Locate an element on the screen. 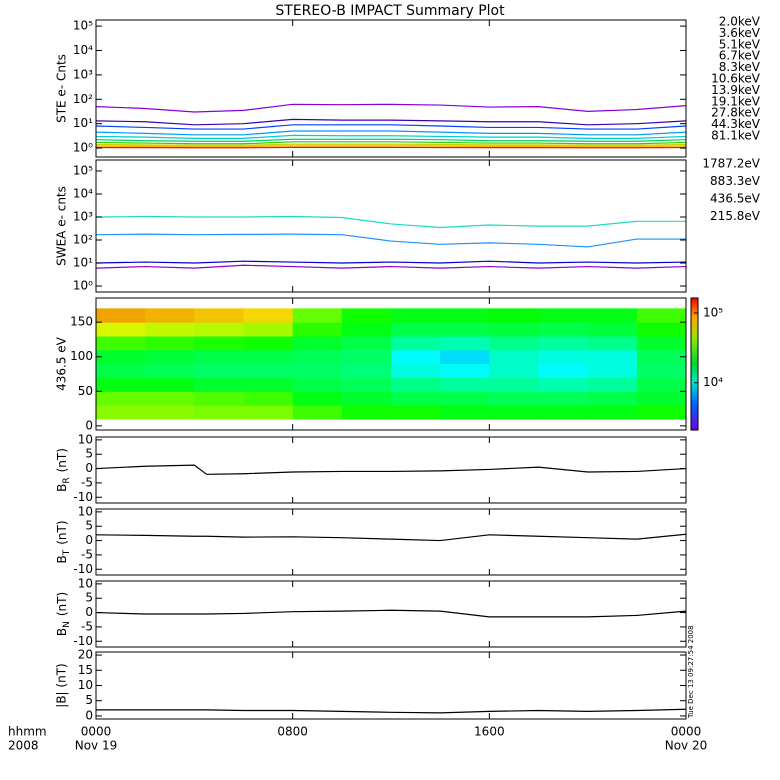  legend-entry: 44.3keV is located at coordinates (736, 124).